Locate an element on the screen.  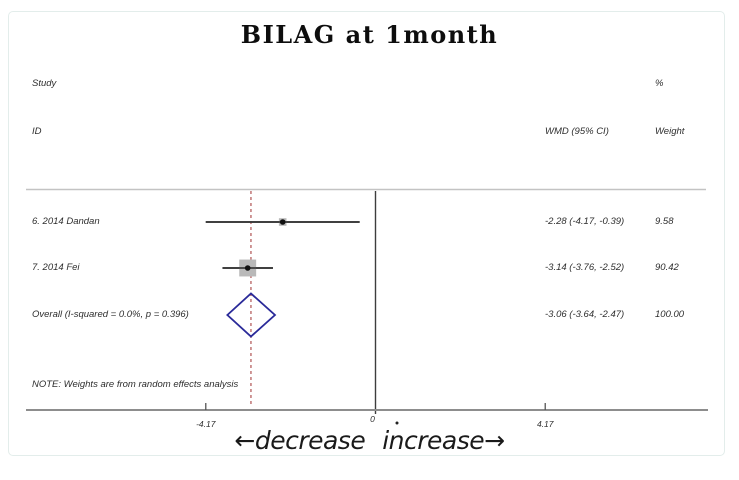
study-label: 6. 2014 Dandan is located at coordinates (66, 221).